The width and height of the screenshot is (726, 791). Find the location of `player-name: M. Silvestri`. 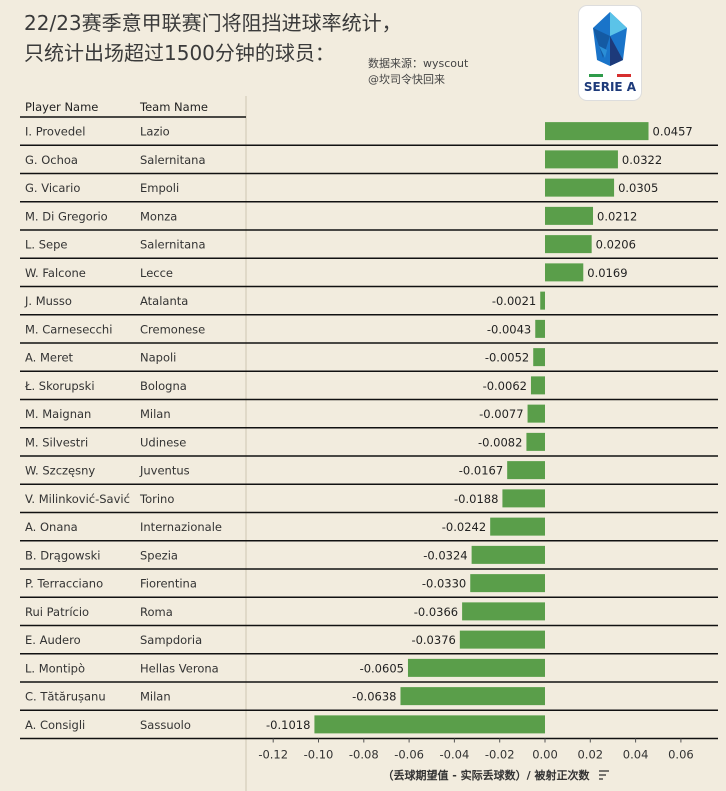

player-name: M. Silvestri is located at coordinates (56, 442).